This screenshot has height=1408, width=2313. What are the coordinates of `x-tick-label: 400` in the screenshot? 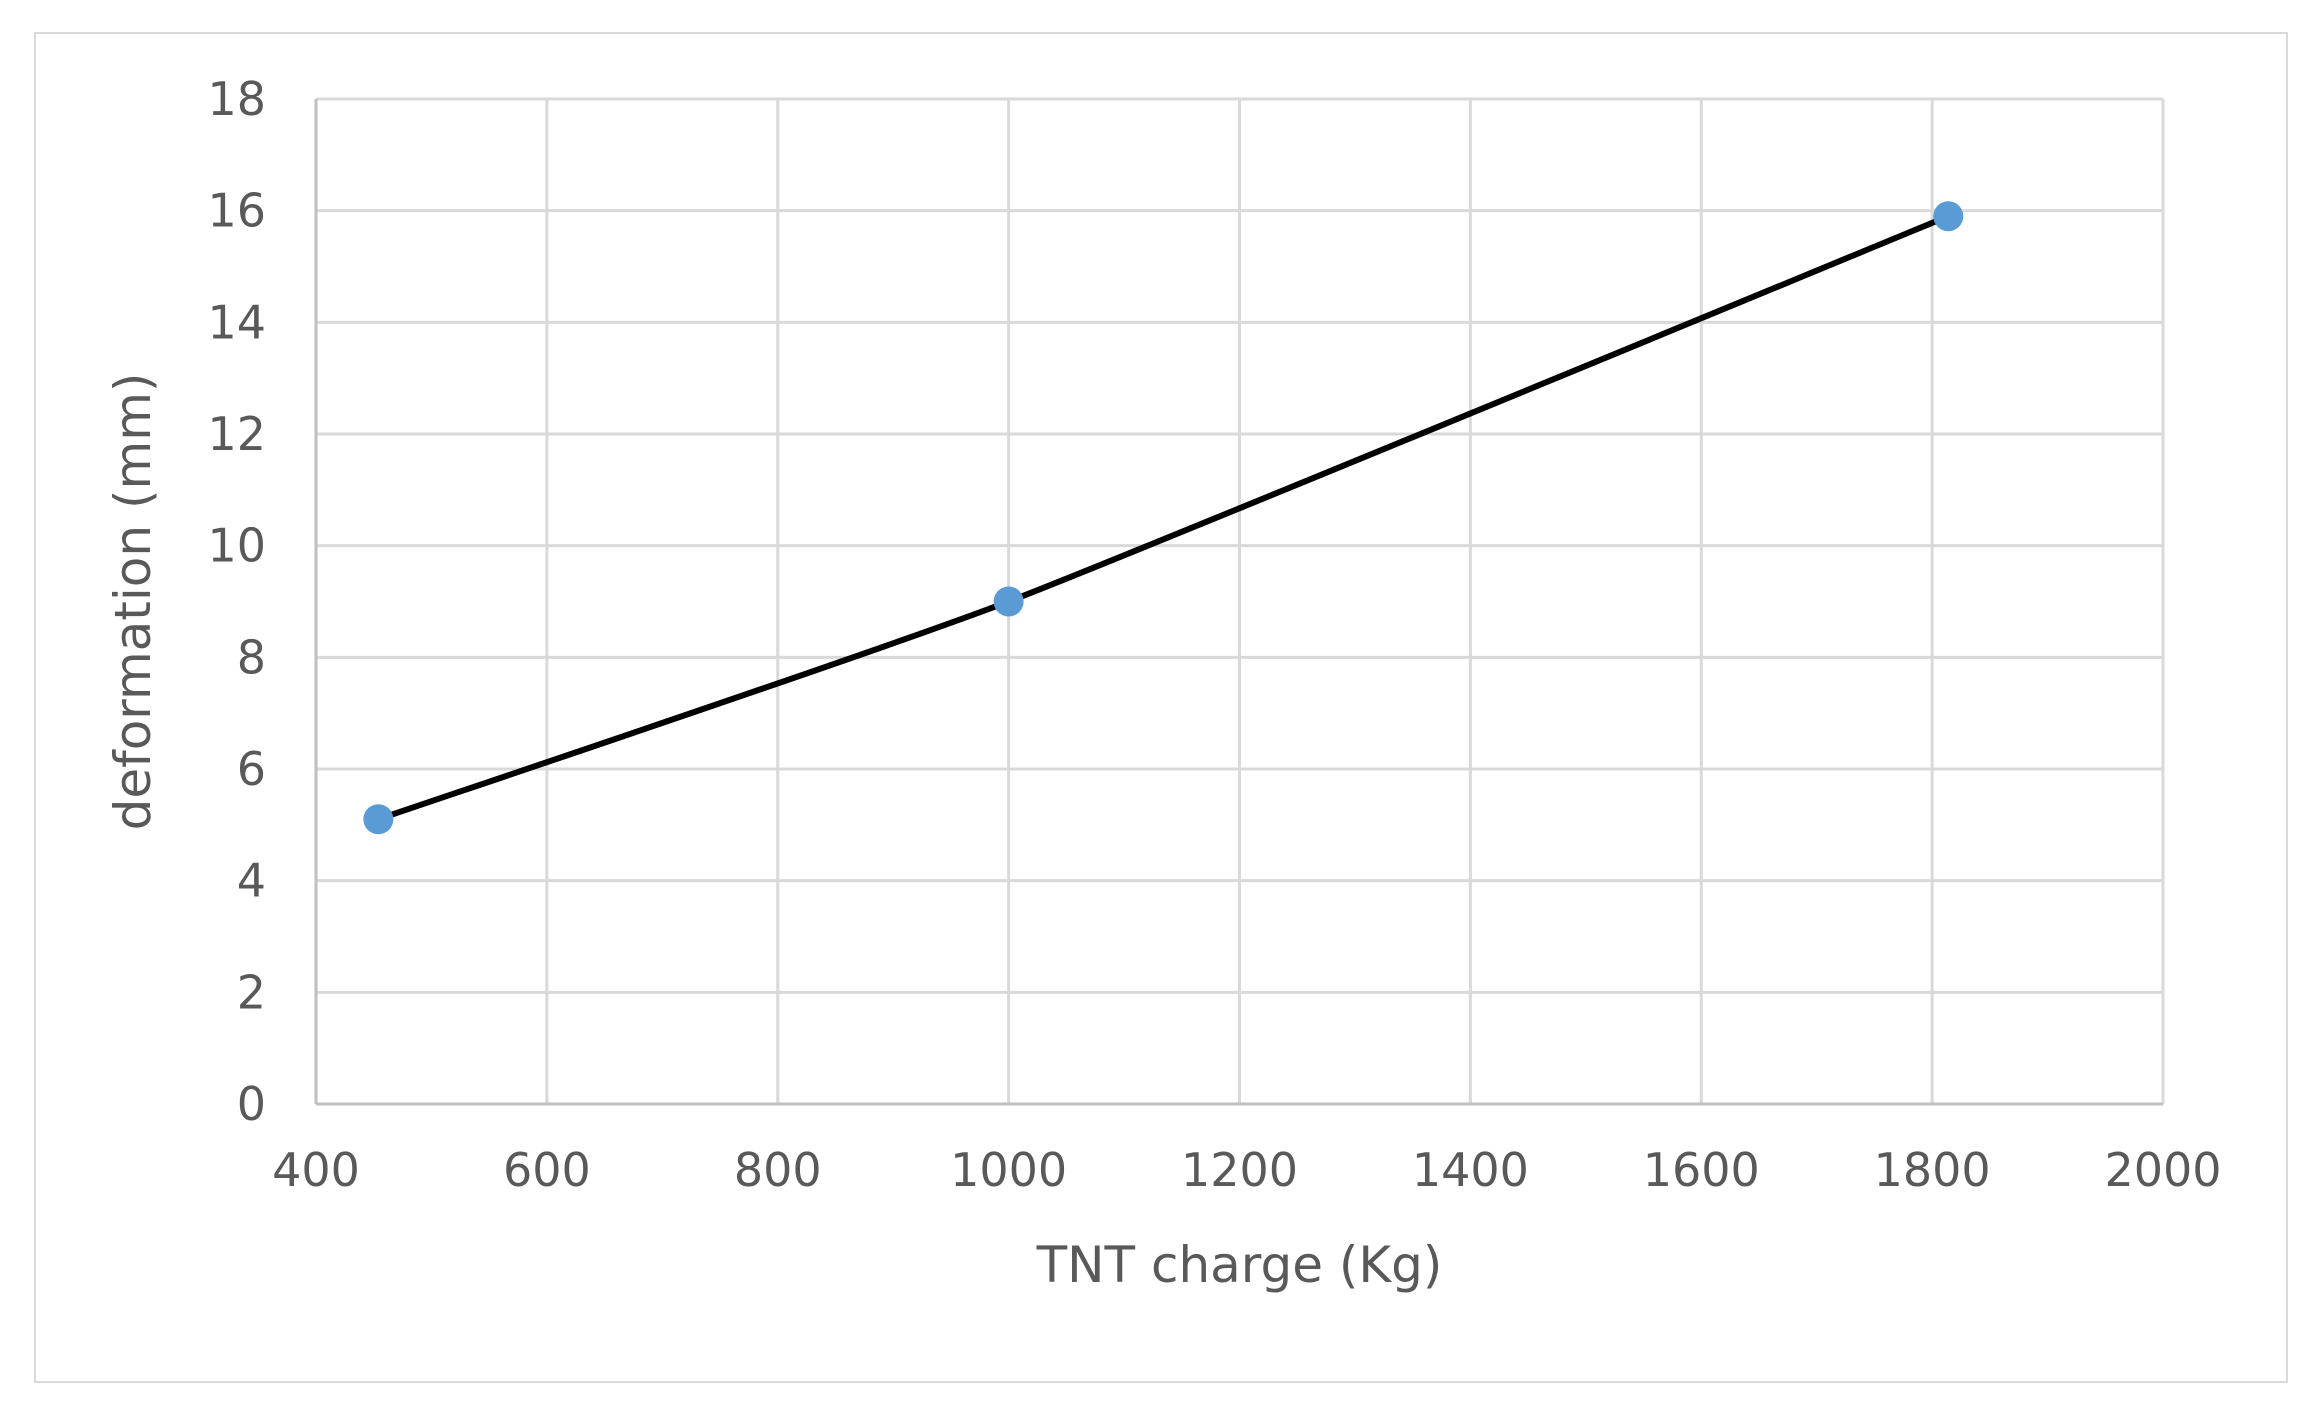 It's located at (316, 1170).